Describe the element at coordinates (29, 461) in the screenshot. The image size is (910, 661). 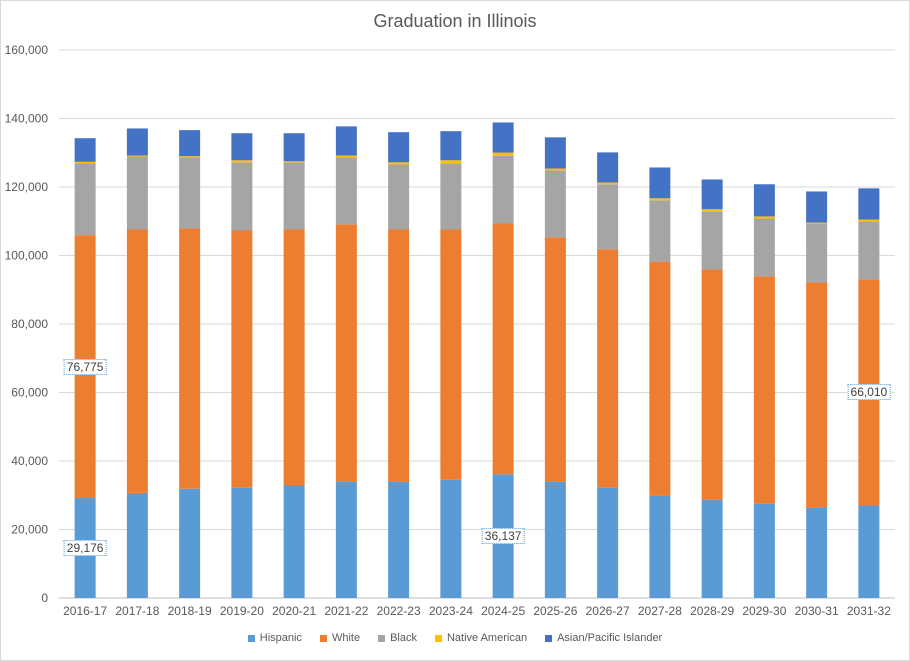
I see `y-tick-label: 40,000` at that location.